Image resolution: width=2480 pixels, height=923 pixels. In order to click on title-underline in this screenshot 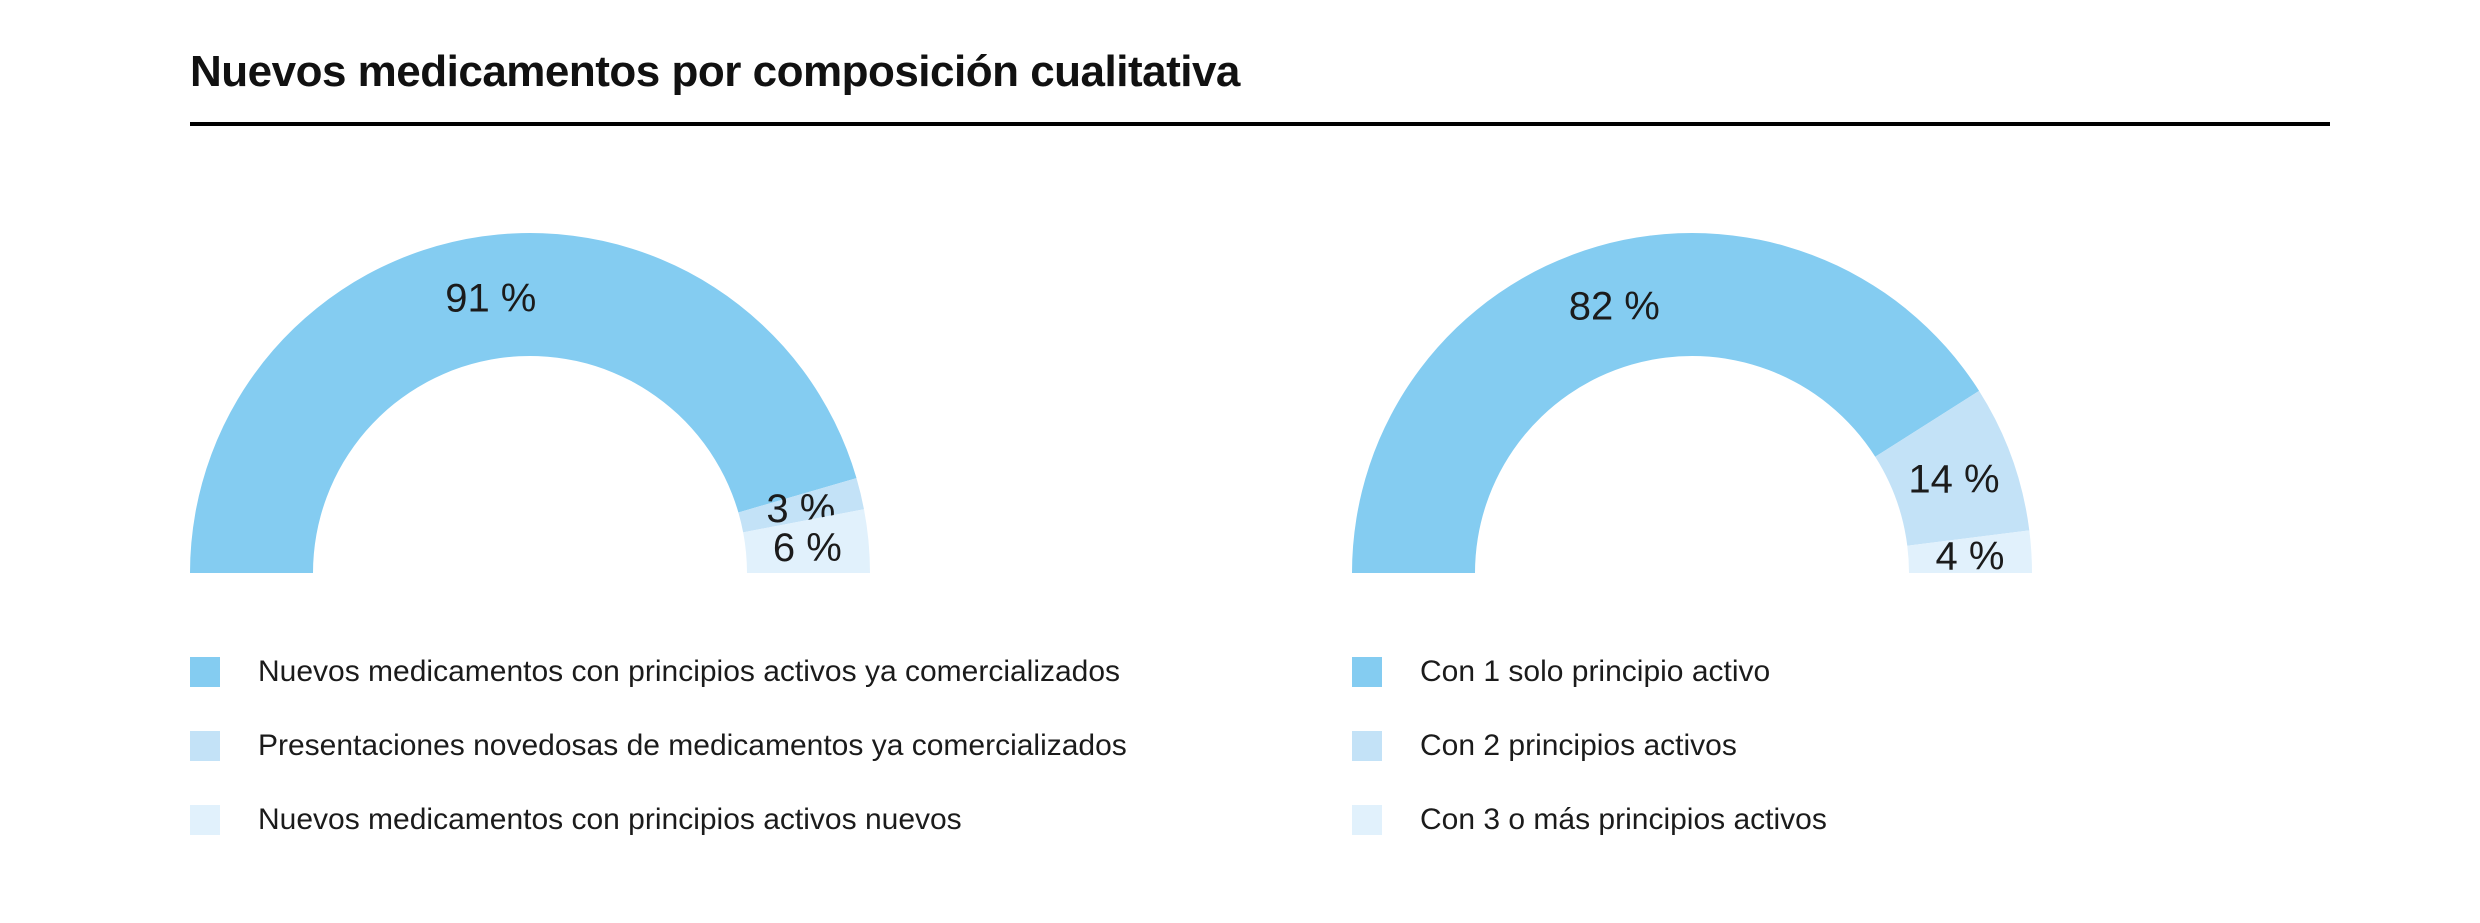, I will do `click(1260, 124)`.